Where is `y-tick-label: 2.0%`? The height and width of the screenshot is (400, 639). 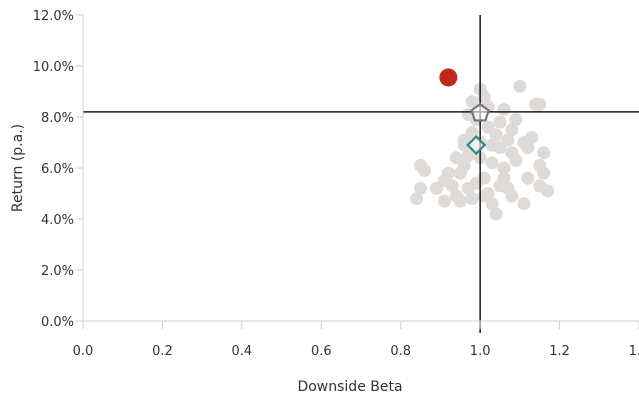
y-tick-label: 2.0% is located at coordinates (57, 271).